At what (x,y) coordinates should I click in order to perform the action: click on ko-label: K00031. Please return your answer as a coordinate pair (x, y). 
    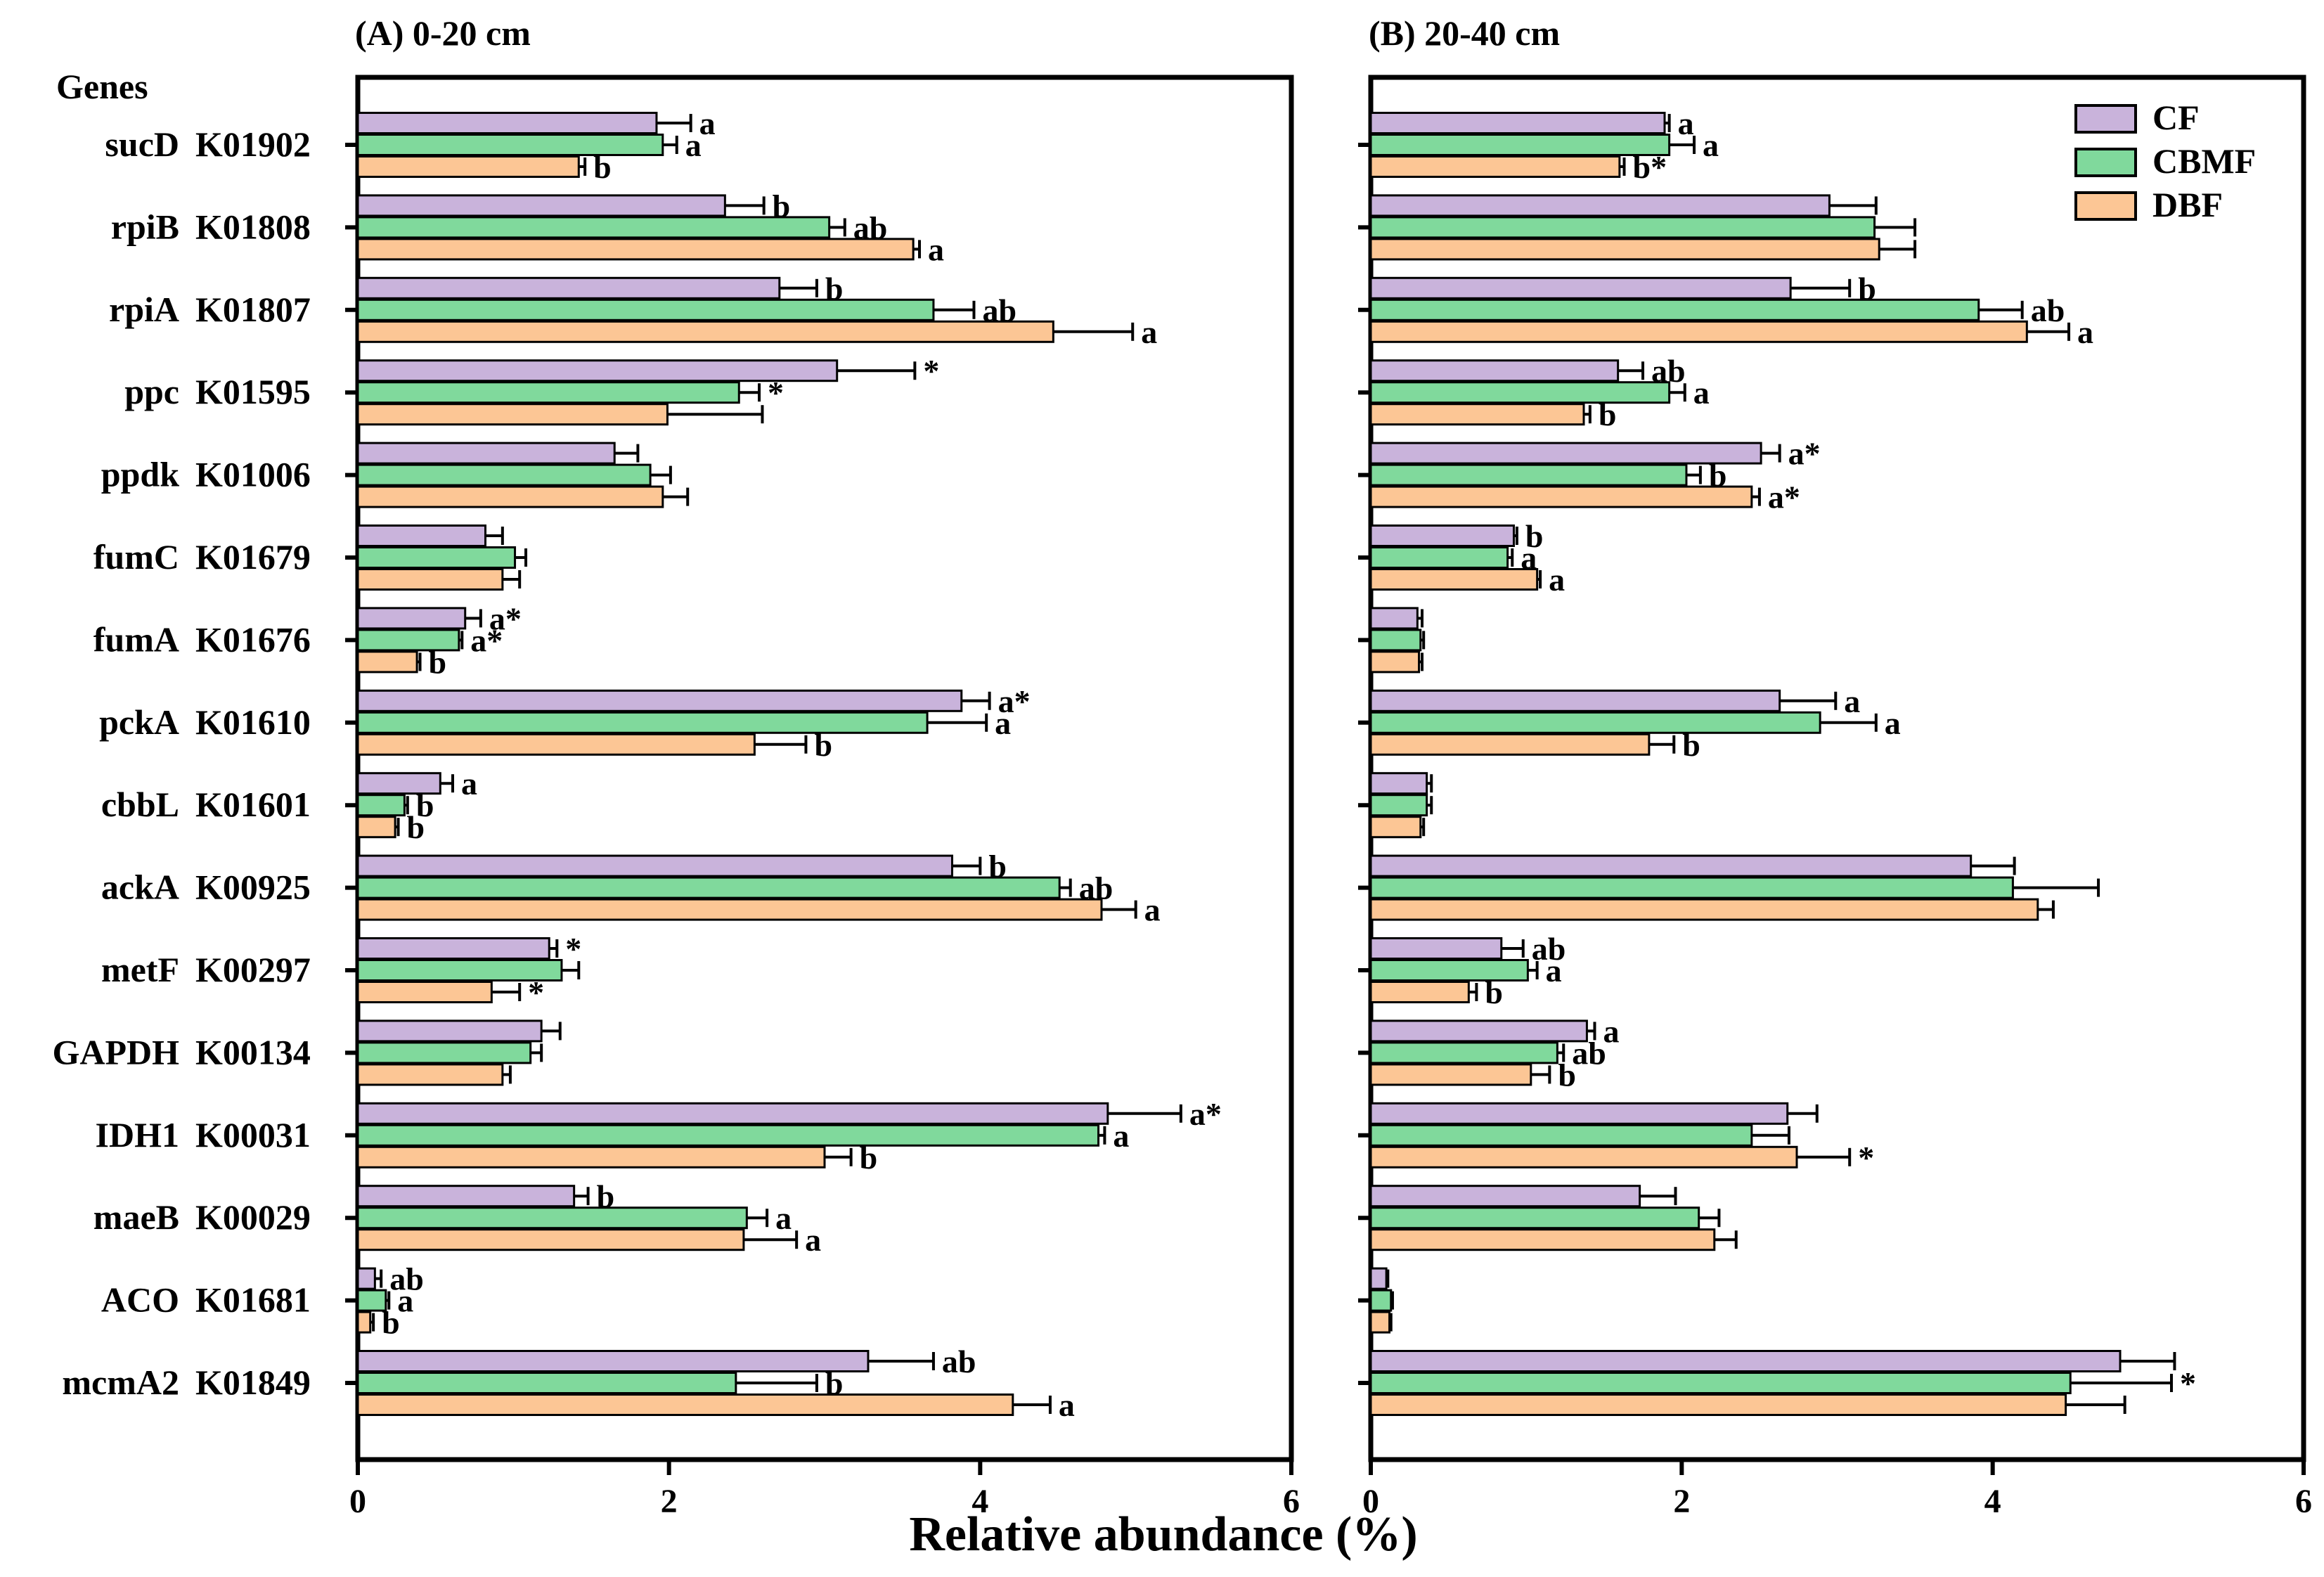
    Looking at the image, I should click on (253, 1134).